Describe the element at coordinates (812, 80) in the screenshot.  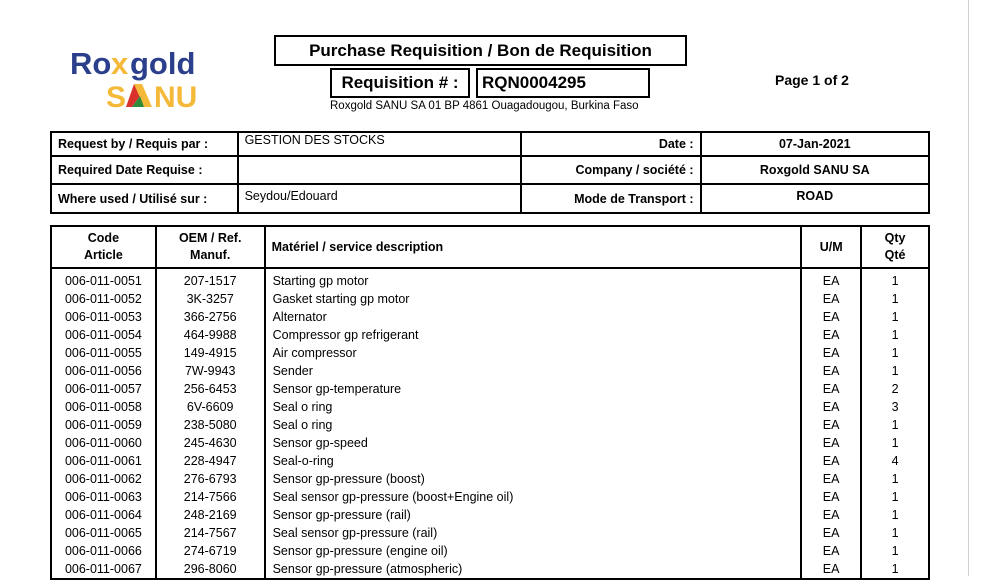
I see `page-indicator: Page 1 of 2` at that location.